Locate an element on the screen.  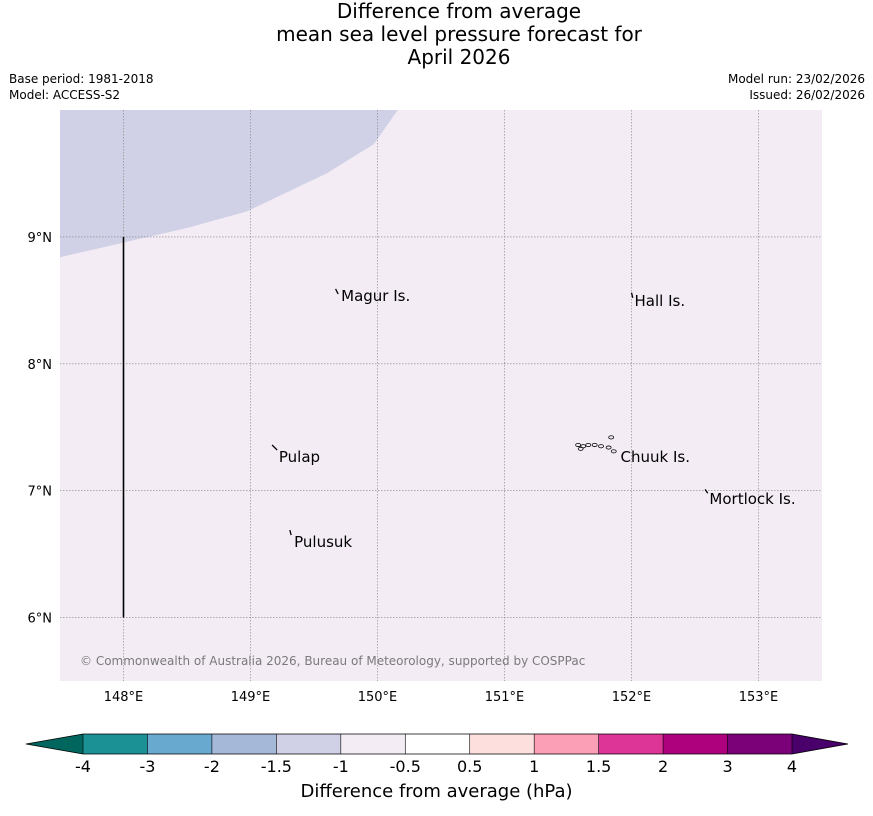
colorbar-tick-label: 4 is located at coordinates (792, 766).